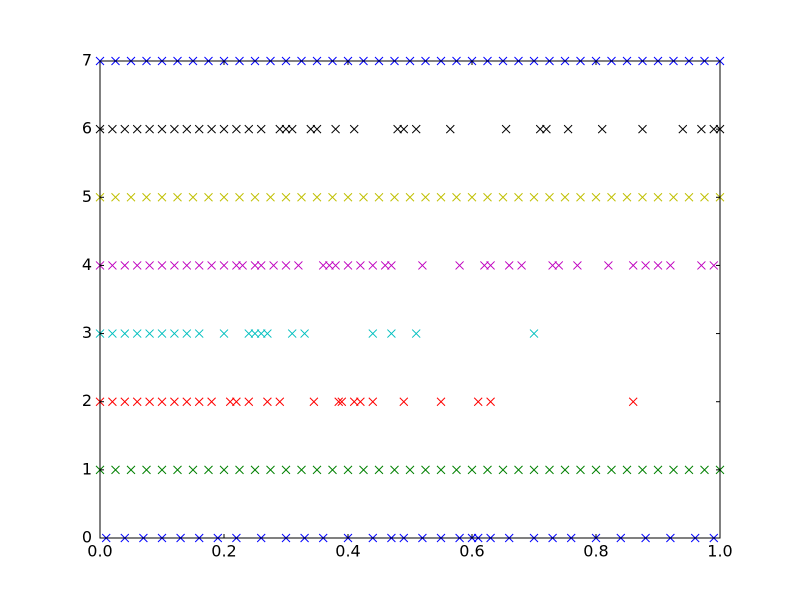 The height and width of the screenshot is (600, 800). What do you see at coordinates (87, 128) in the screenshot?
I see `y-tick-label: 6` at bounding box center [87, 128].